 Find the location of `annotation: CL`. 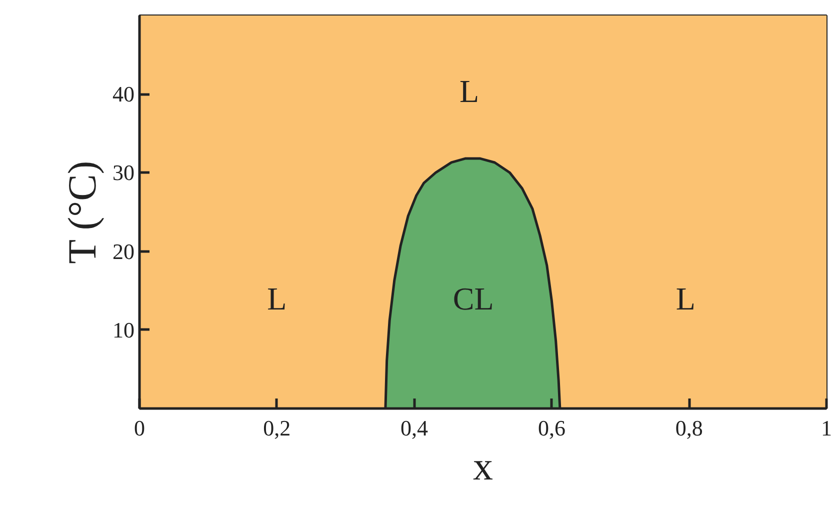

annotation: CL is located at coordinates (473, 298).